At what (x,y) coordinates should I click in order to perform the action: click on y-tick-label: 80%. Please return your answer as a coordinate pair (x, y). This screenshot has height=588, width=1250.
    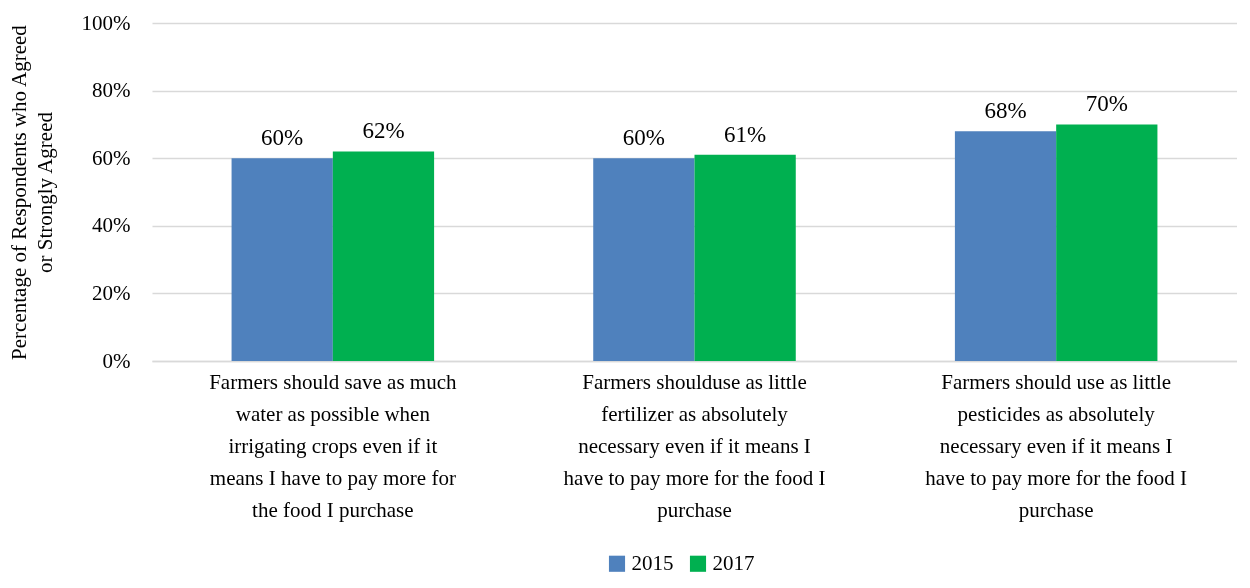
    Looking at the image, I should click on (111, 90).